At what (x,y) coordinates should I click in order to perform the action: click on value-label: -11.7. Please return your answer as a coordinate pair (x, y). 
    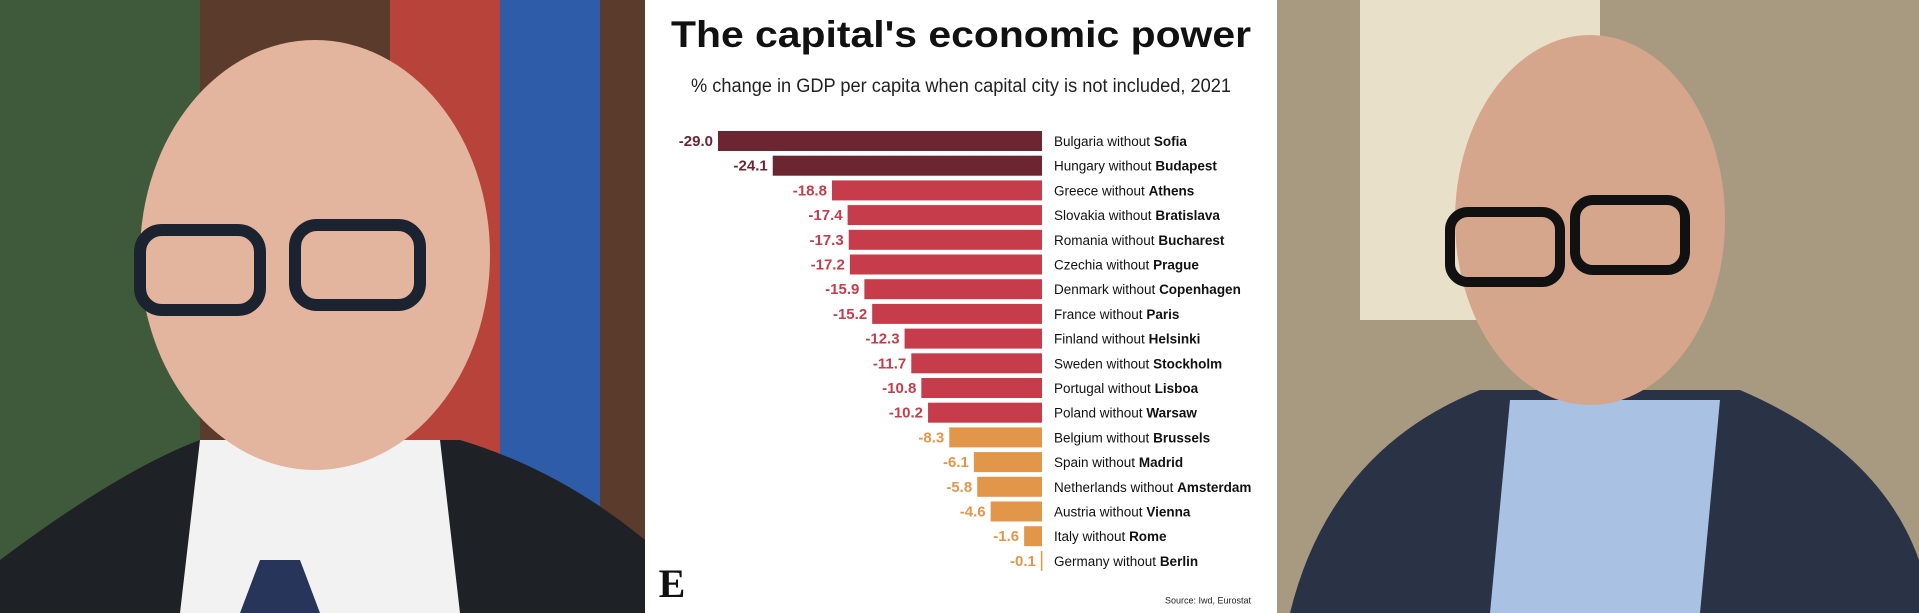
    Looking at the image, I should click on (889, 363).